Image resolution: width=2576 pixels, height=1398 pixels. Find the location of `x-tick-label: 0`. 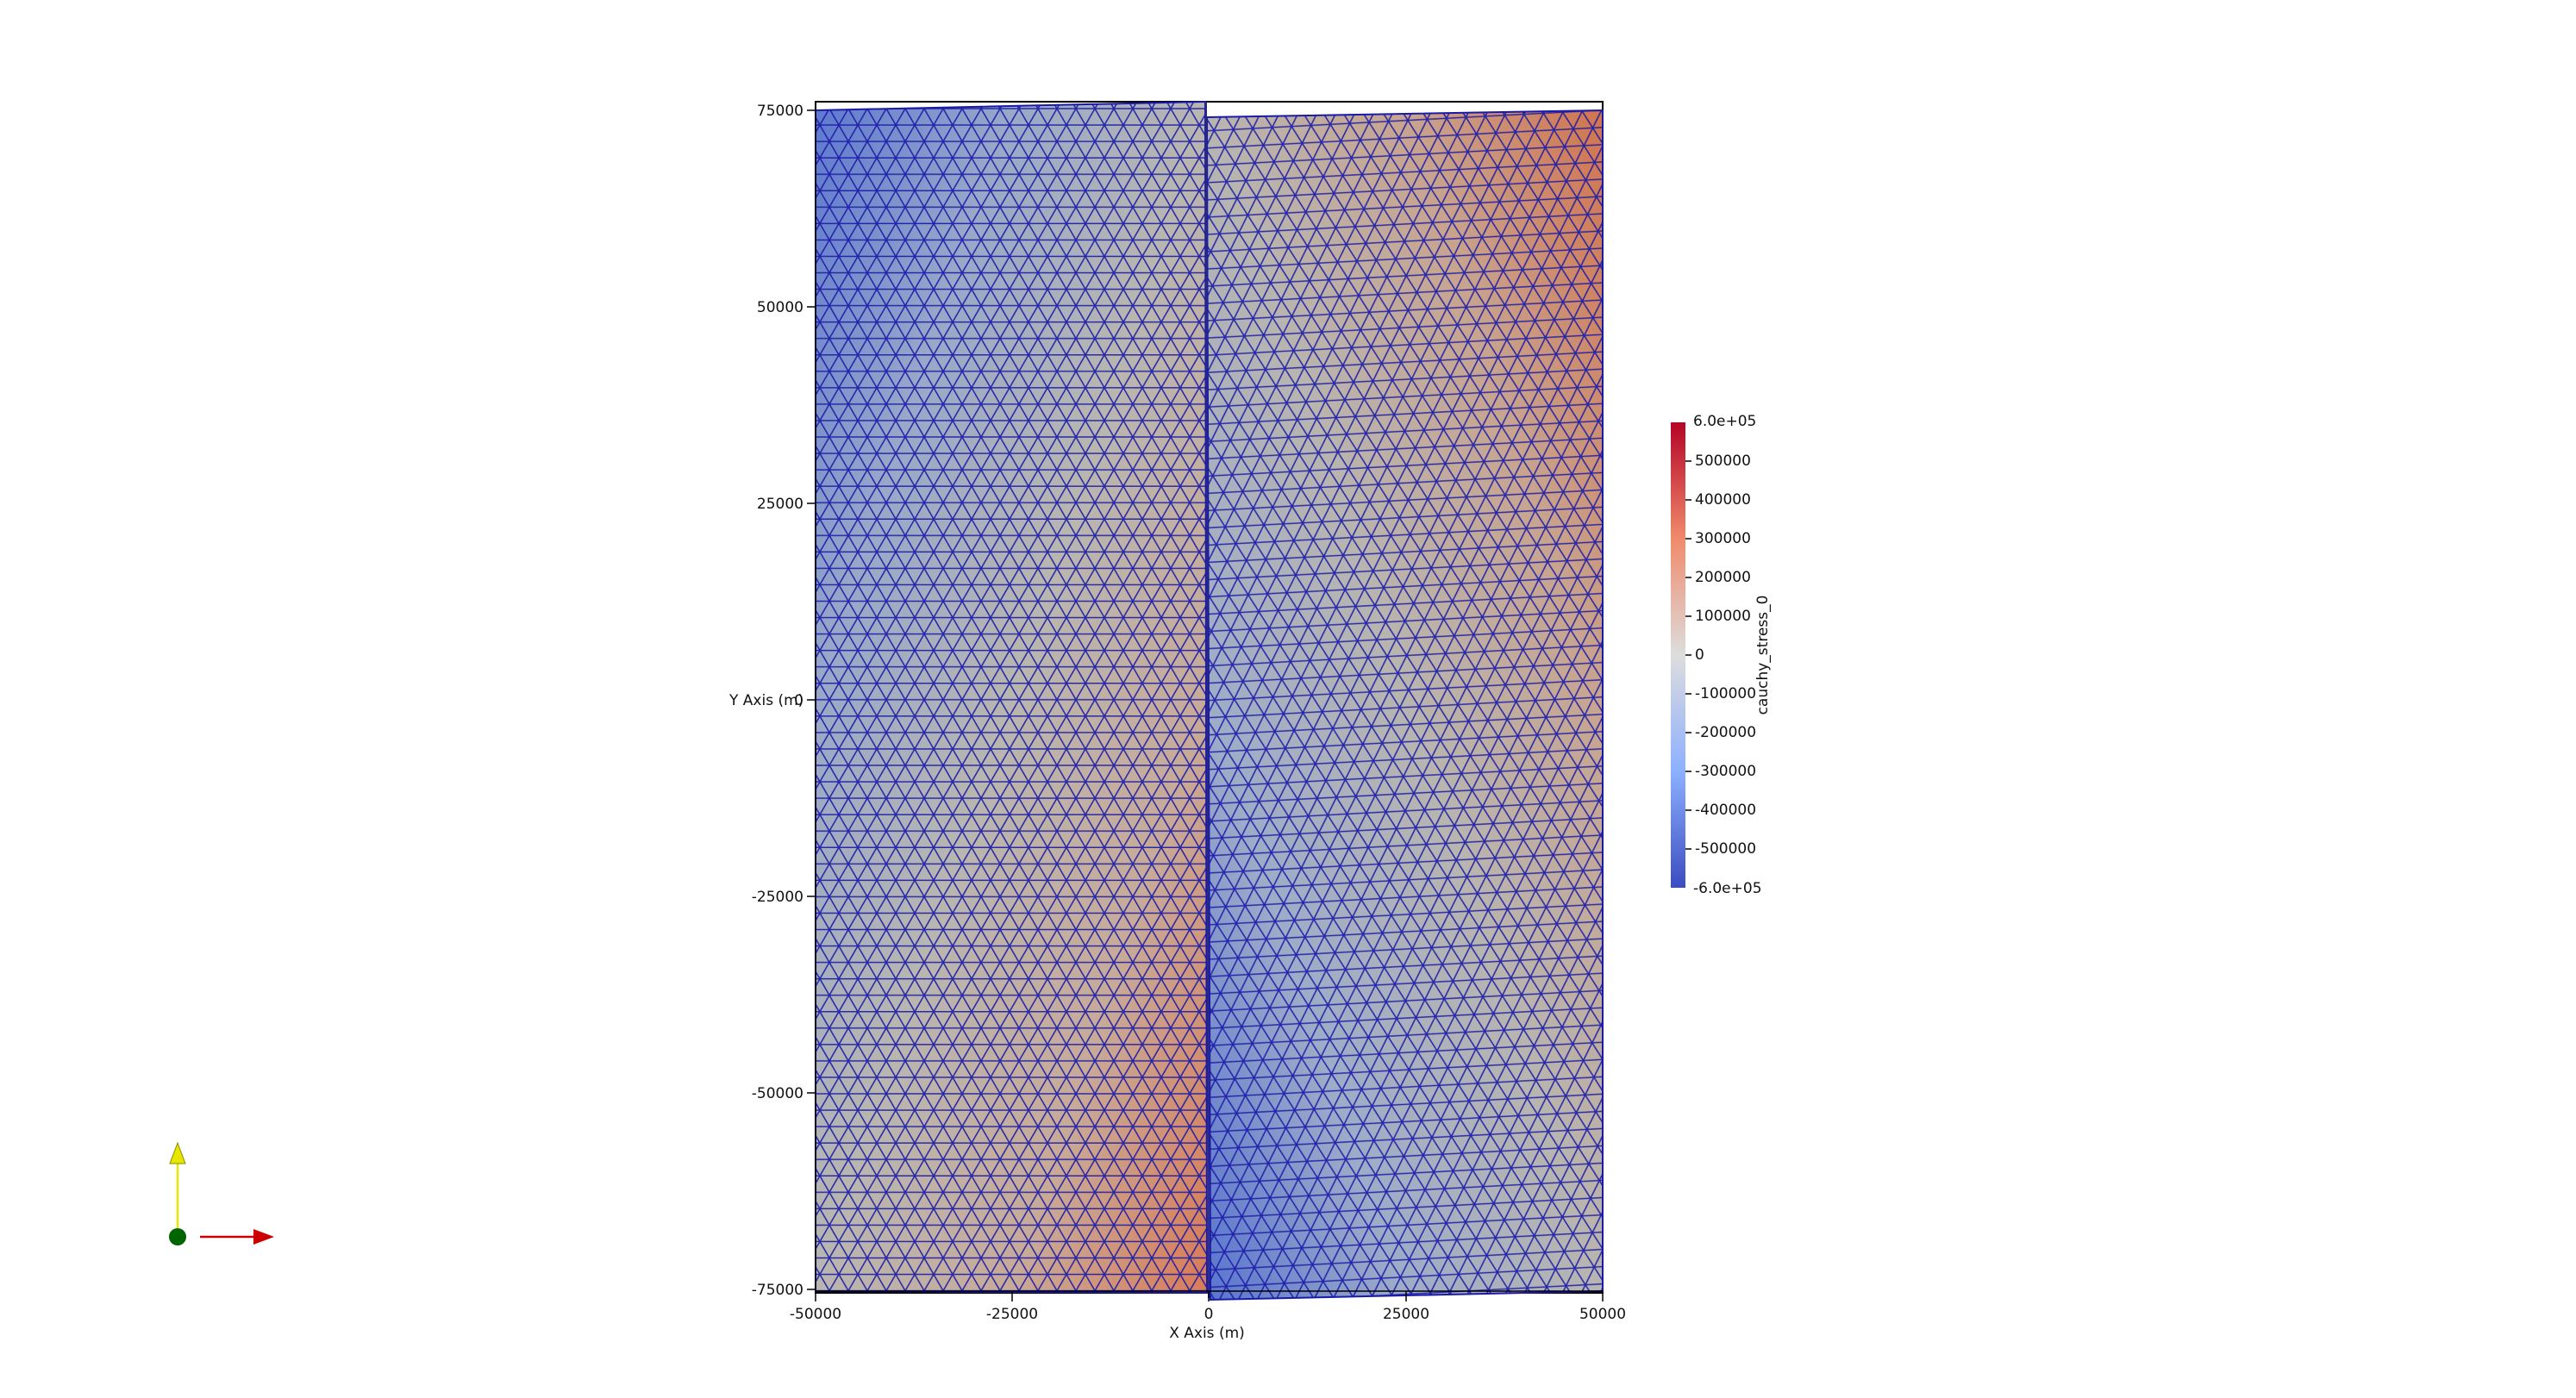

x-tick-label: 0 is located at coordinates (1209, 1314).